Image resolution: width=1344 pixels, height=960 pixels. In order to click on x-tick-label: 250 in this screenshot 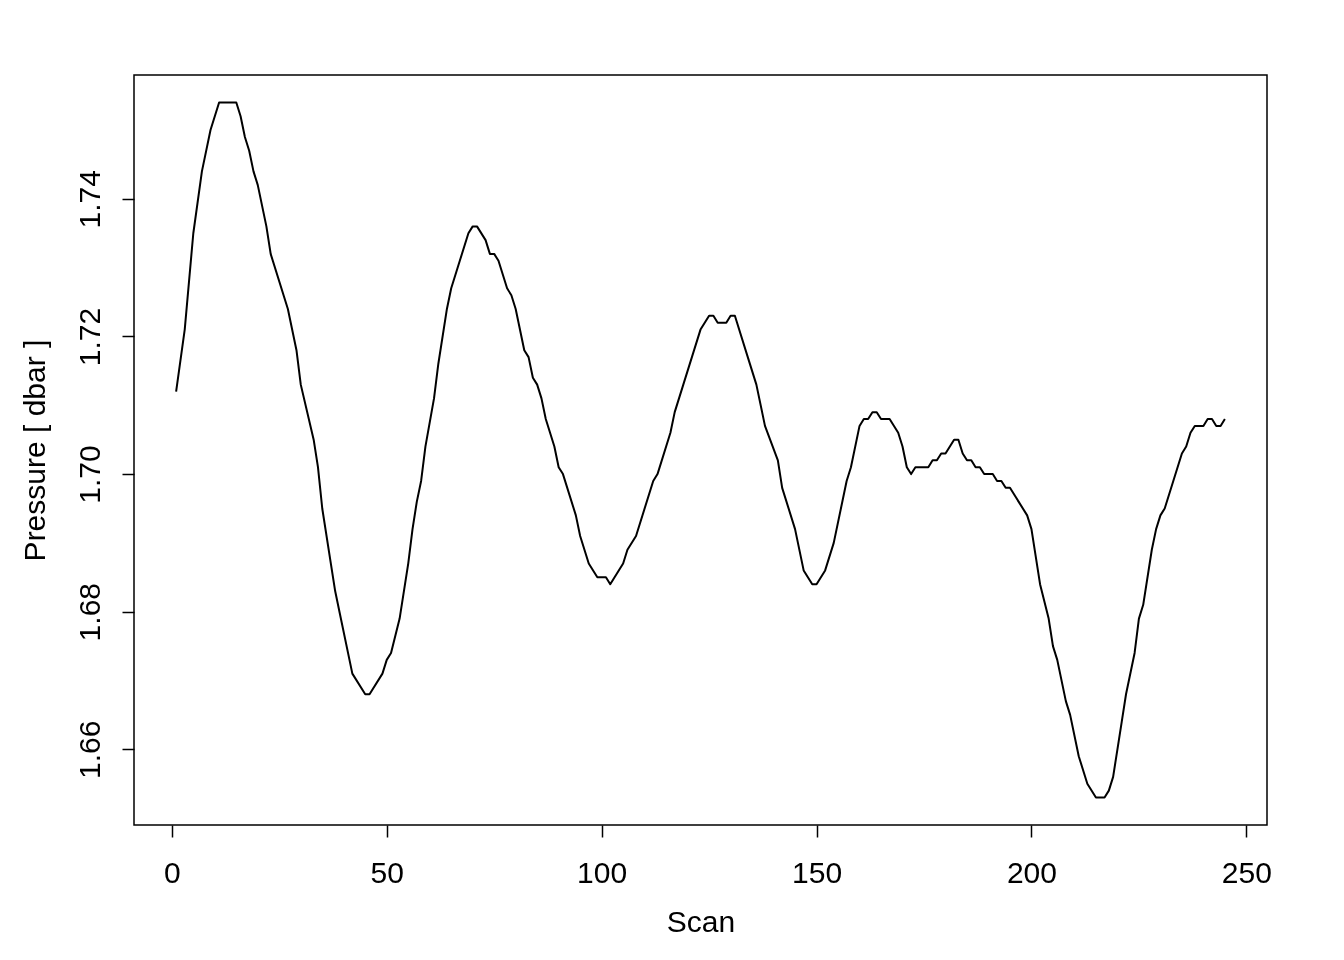, I will do `click(1246, 872)`.